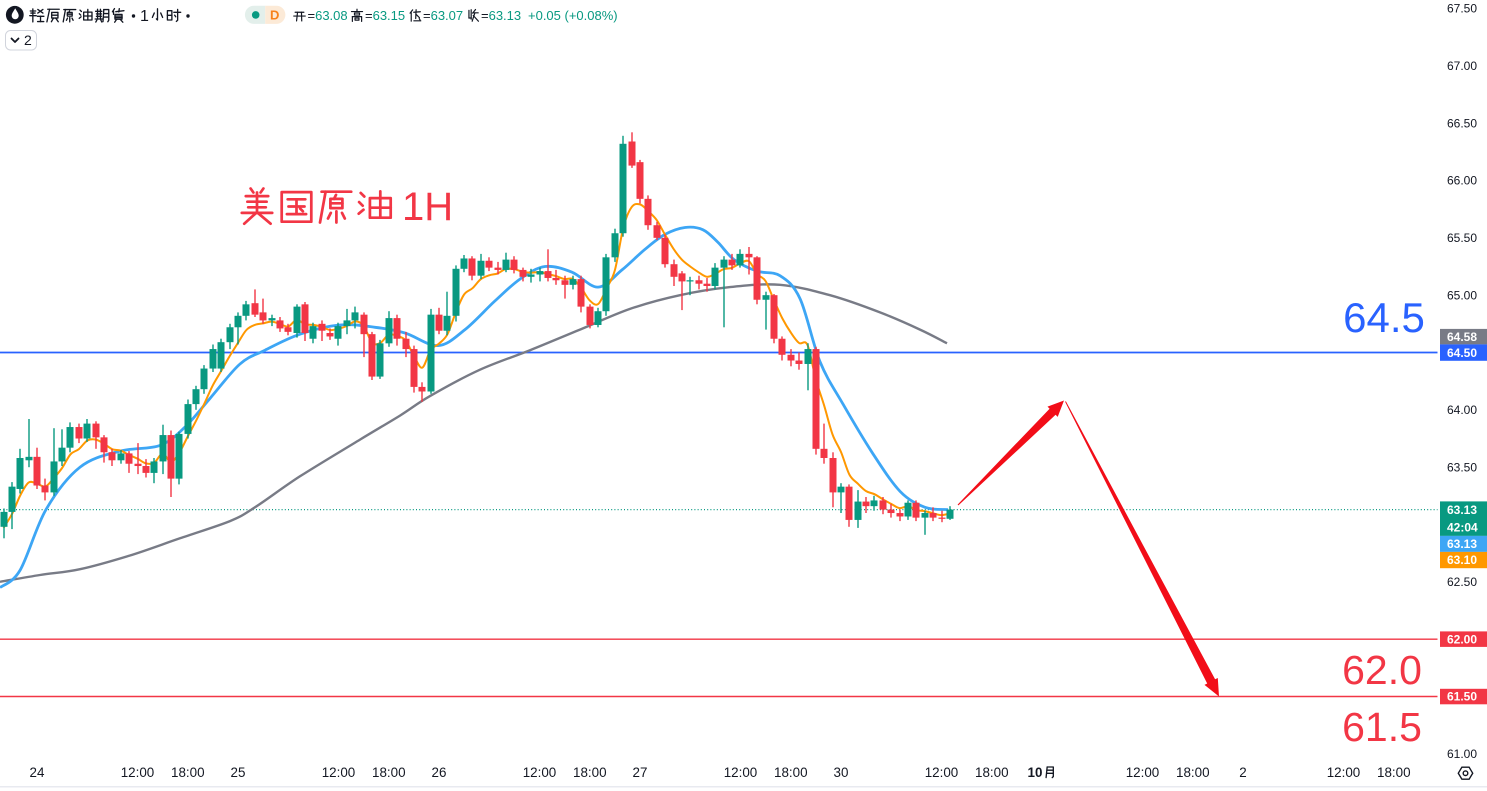 The width and height of the screenshot is (1487, 791). What do you see at coordinates (1382, 727) in the screenshot?
I see `svg-text: 61.5` at bounding box center [1382, 727].